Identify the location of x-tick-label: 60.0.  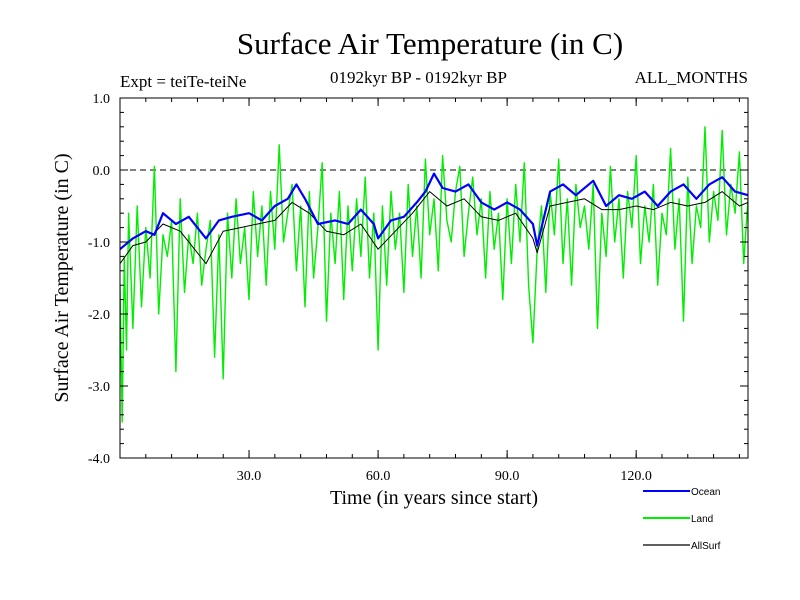
(378, 476).